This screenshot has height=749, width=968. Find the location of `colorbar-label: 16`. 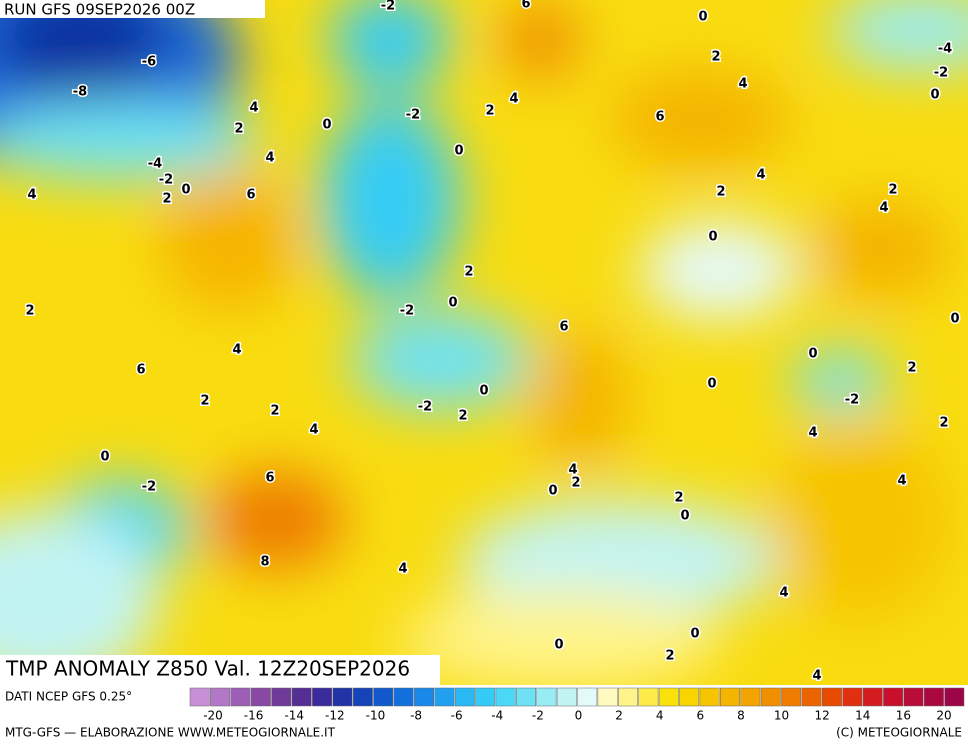

colorbar-label: 16 is located at coordinates (903, 716).